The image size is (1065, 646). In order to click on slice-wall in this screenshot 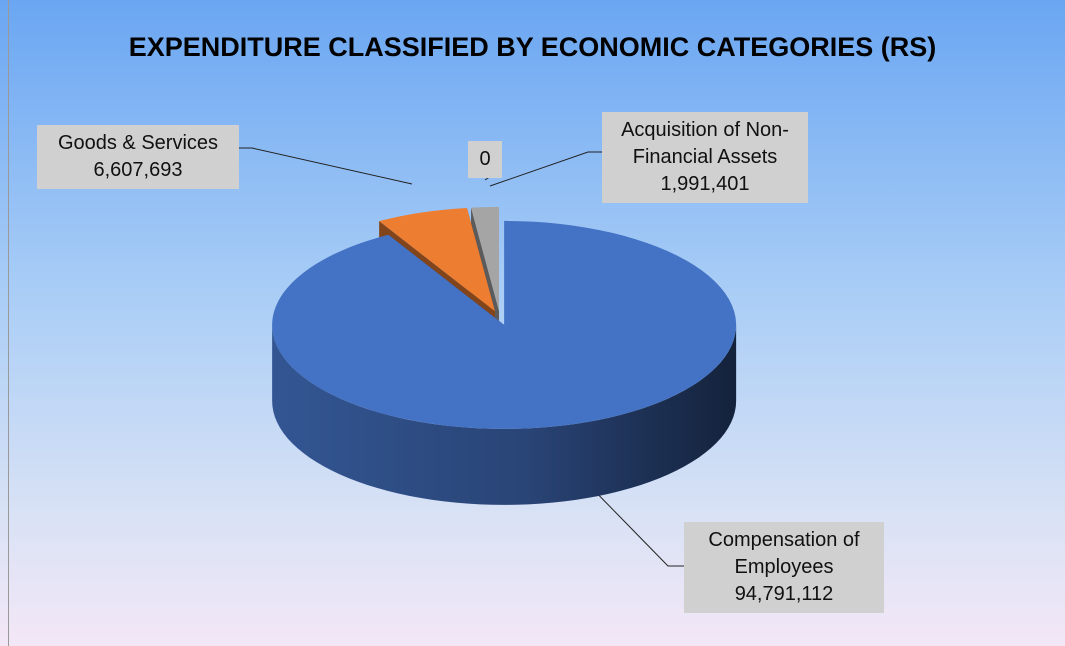, I will do `click(504, 414)`.